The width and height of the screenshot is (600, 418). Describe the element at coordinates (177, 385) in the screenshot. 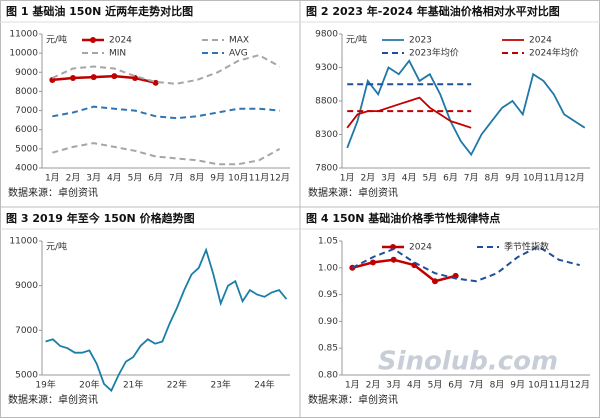

I see `x-tick-label: 22年` at that location.